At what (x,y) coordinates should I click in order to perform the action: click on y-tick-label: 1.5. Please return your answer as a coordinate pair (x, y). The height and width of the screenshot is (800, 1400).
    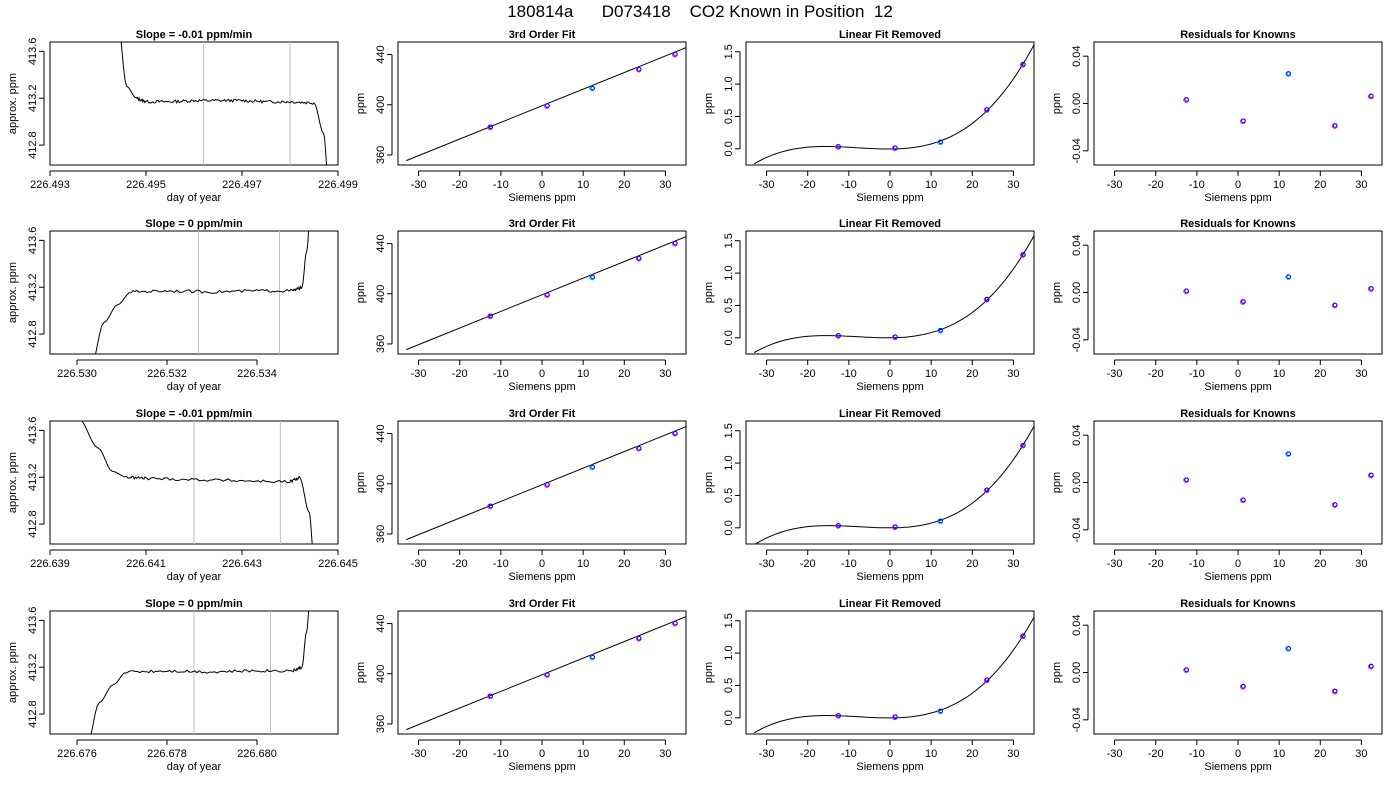
    Looking at the image, I should click on (729, 430).